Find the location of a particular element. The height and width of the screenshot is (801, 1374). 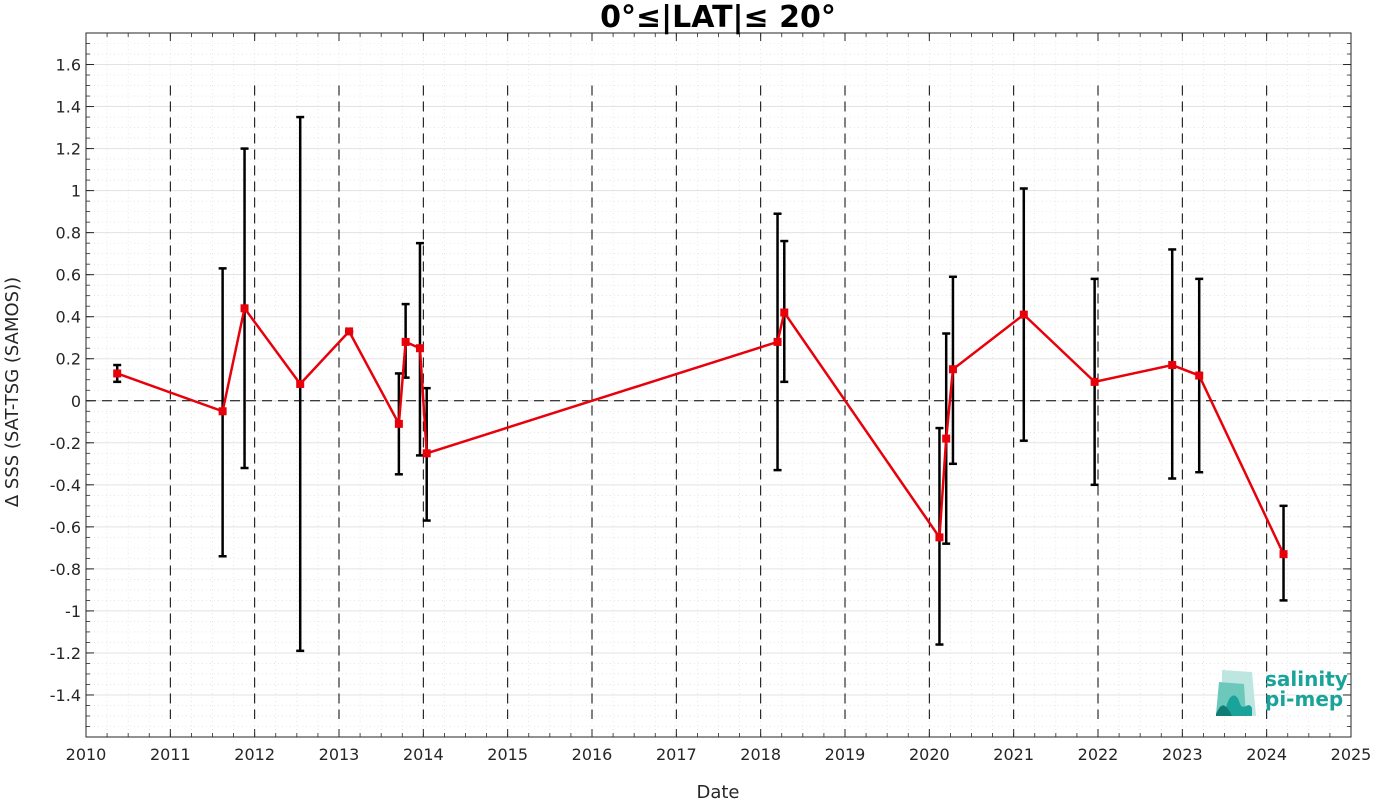

x-tick-label: 2013 is located at coordinates (339, 754).